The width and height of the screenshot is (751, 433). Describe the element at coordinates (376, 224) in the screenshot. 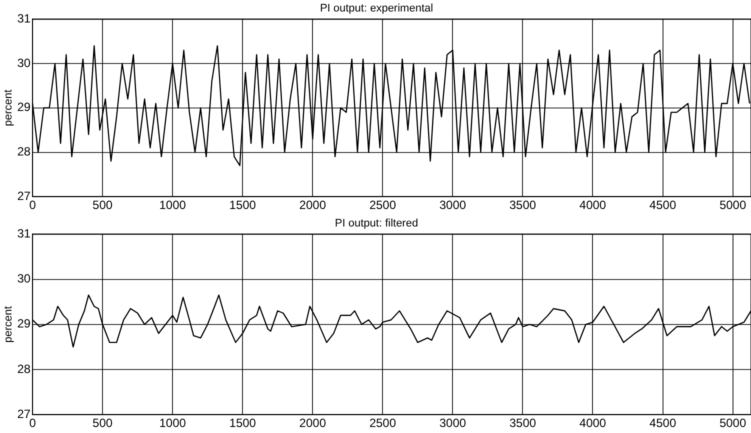

I see `chart-title: PI output: filtered` at that location.